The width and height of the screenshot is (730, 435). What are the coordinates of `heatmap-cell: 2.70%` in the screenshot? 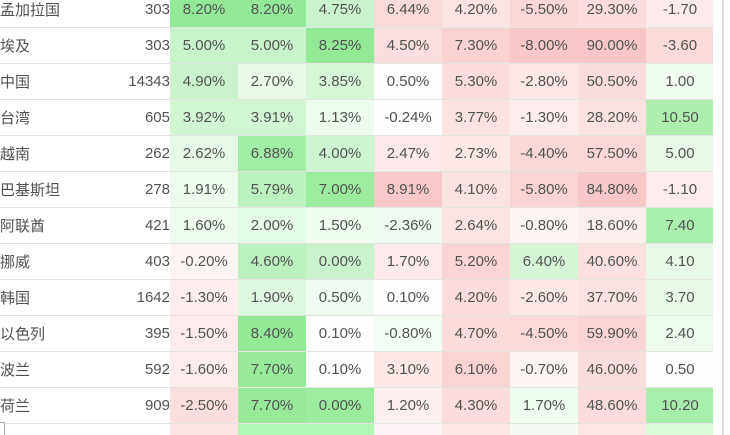 It's located at (272, 81).